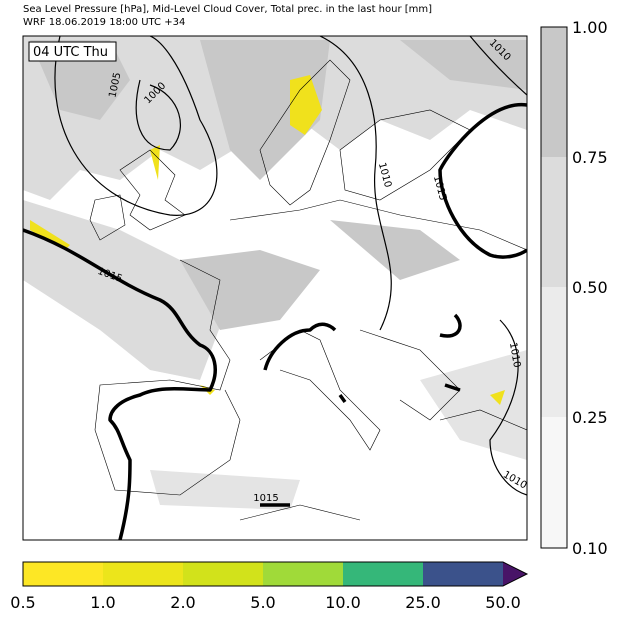  Describe the element at coordinates (343, 602) in the screenshot. I see `tick-label: 10.0` at that location.